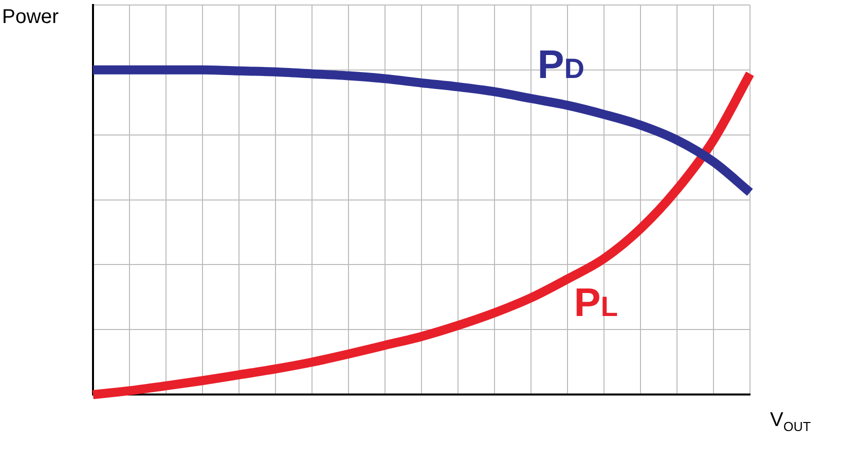  I want to click on y-axis-title: Power, so click(30, 17).